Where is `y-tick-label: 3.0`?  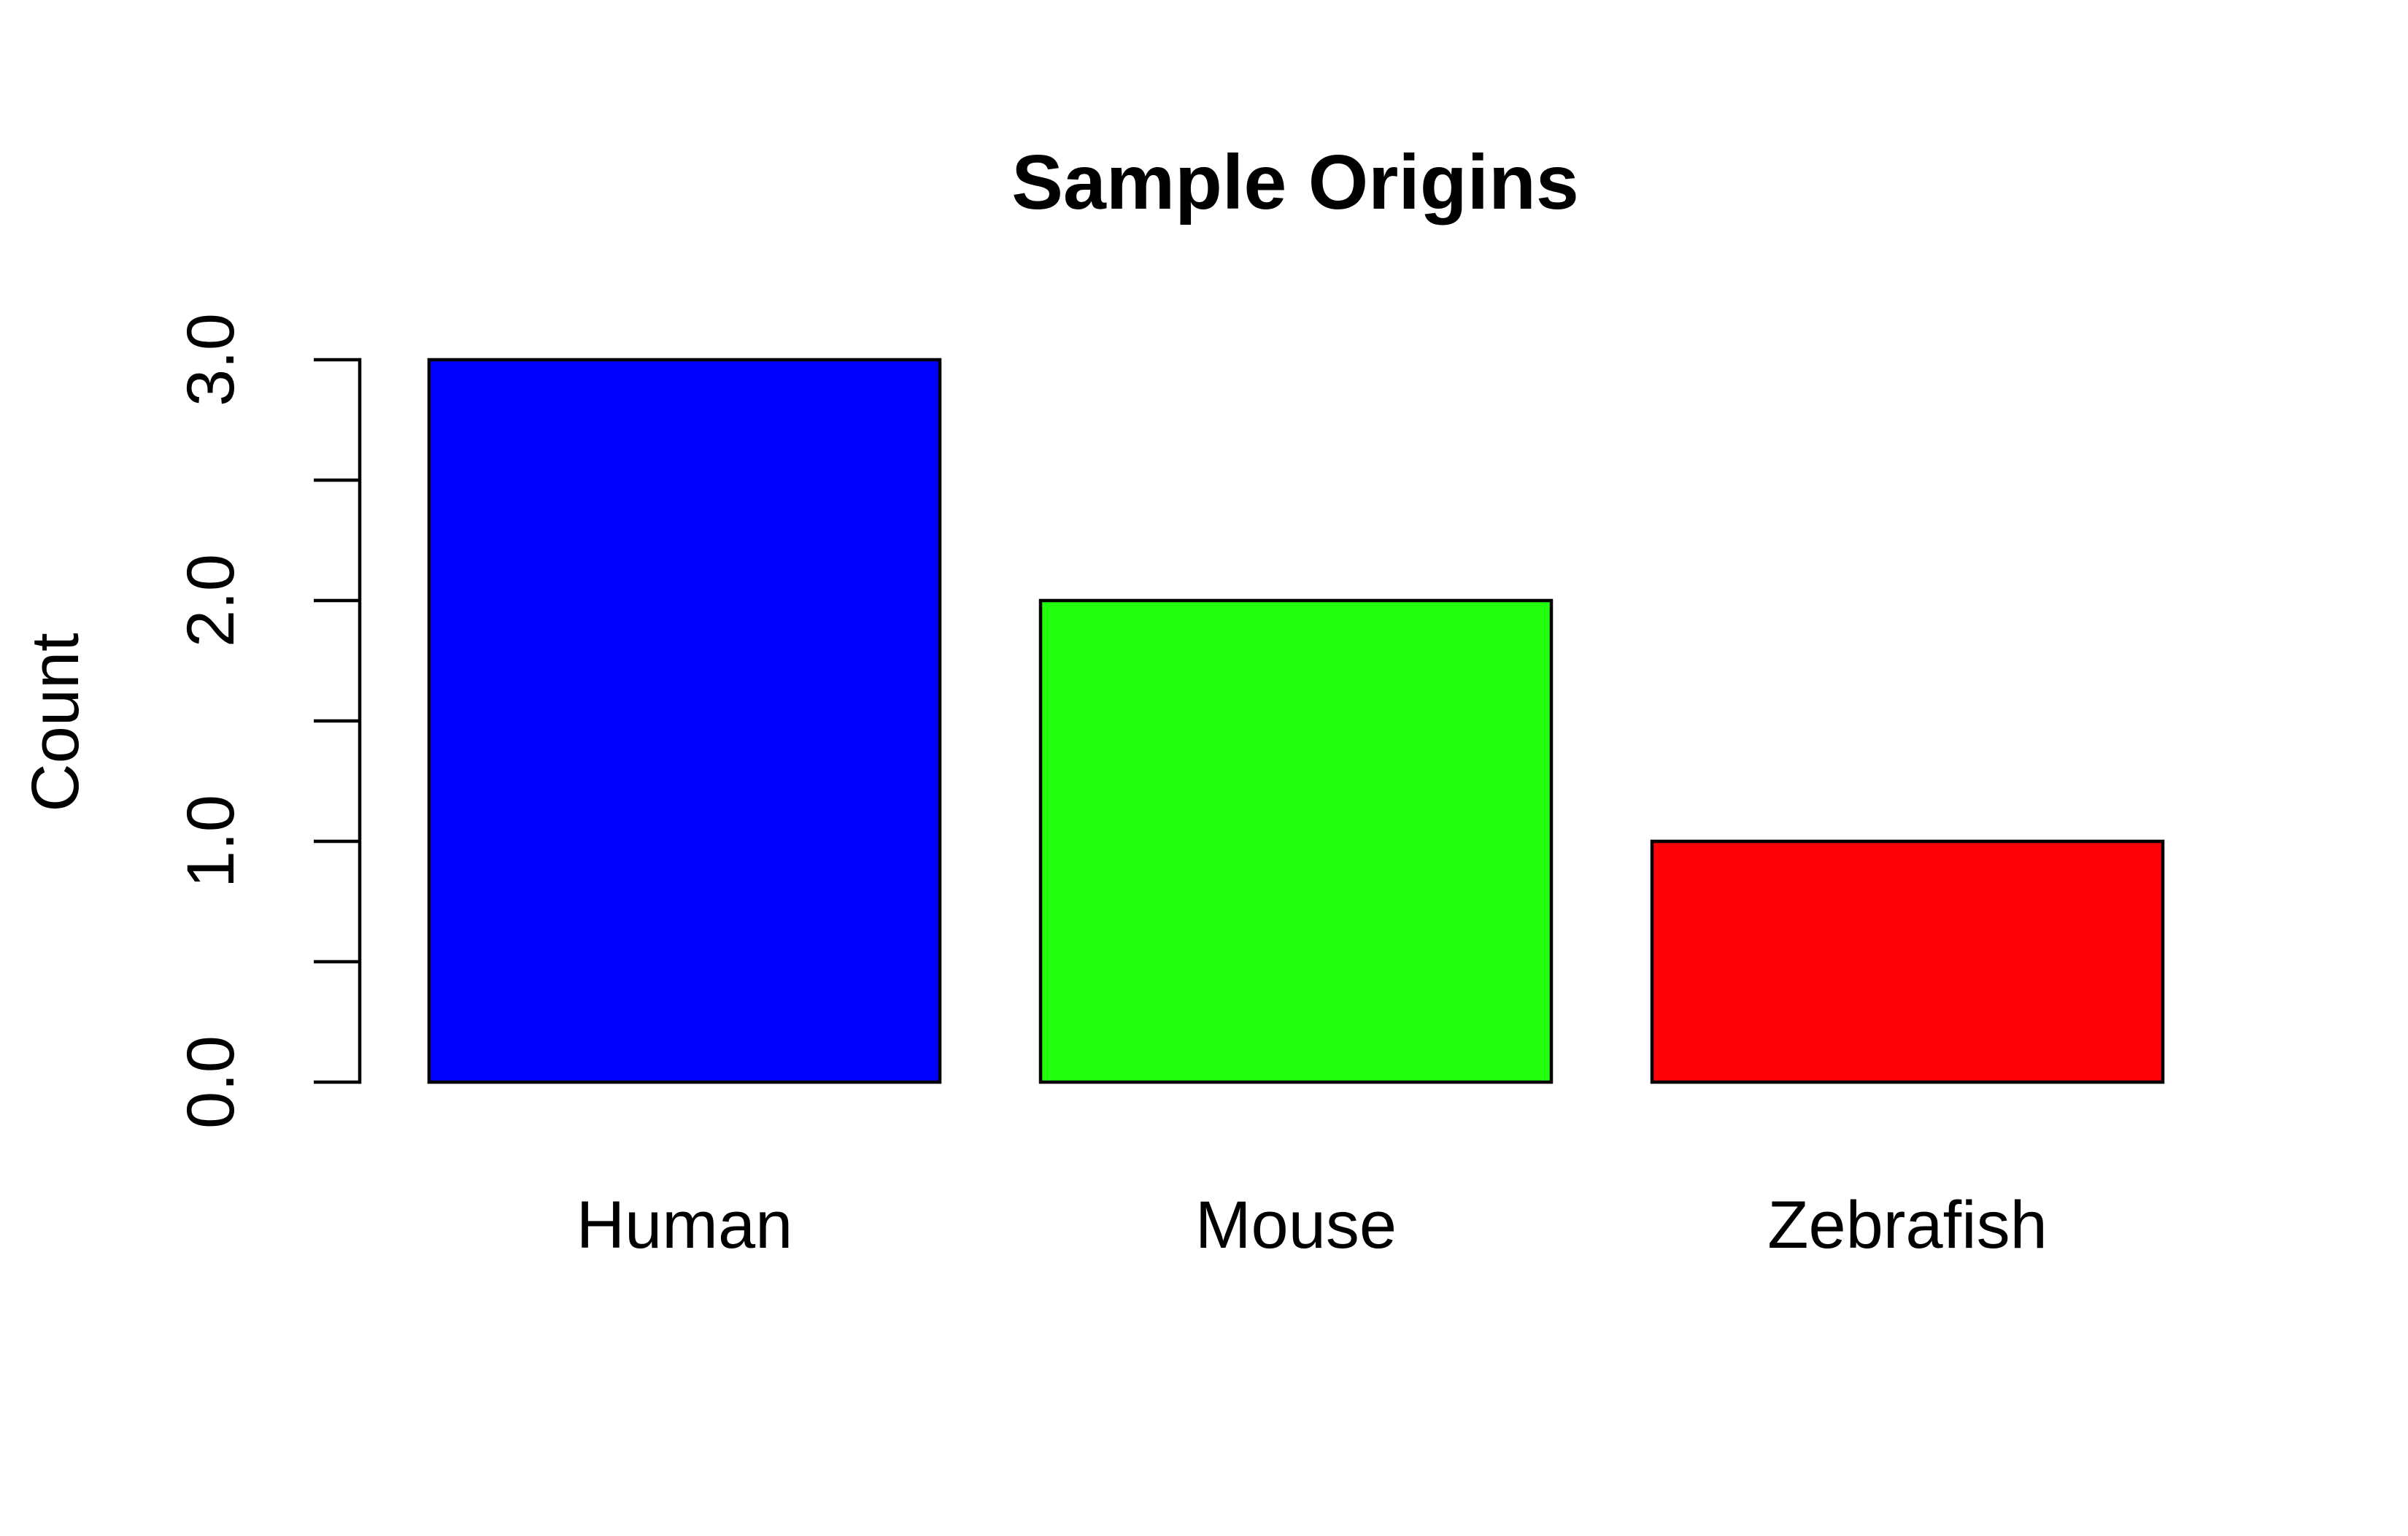 y-tick-label: 3.0 is located at coordinates (211, 359).